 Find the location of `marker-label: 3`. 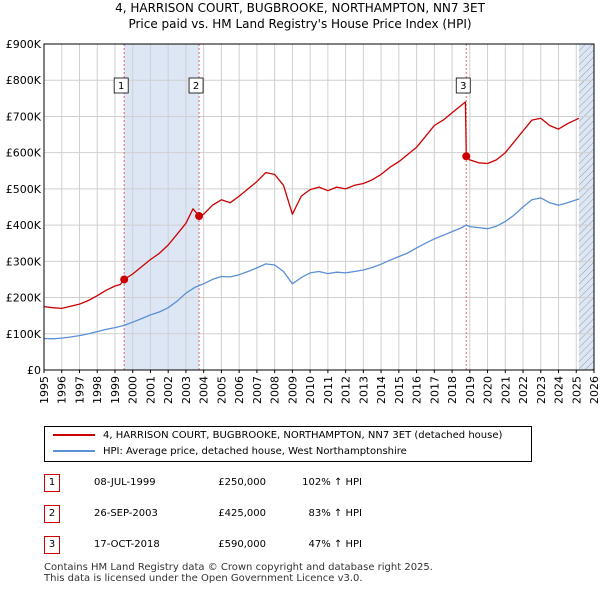

marker-label: 3 is located at coordinates (463, 86).